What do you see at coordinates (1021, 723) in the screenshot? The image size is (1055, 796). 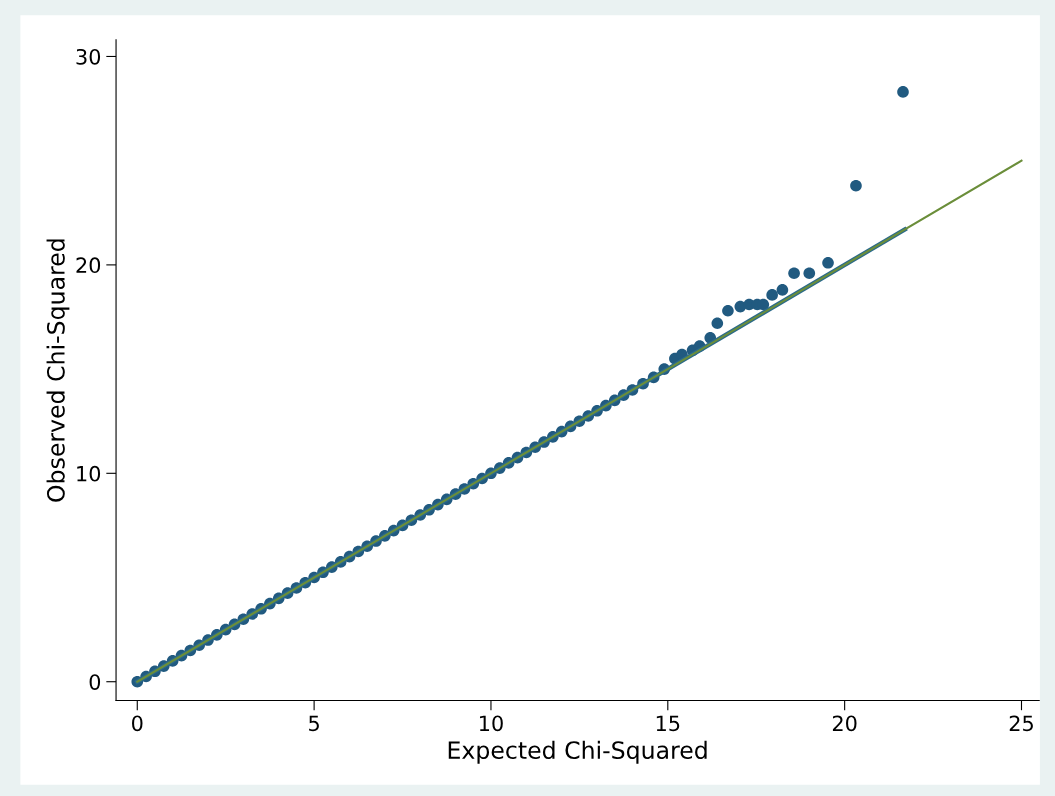 I see `x-tick-label: 25` at bounding box center [1021, 723].